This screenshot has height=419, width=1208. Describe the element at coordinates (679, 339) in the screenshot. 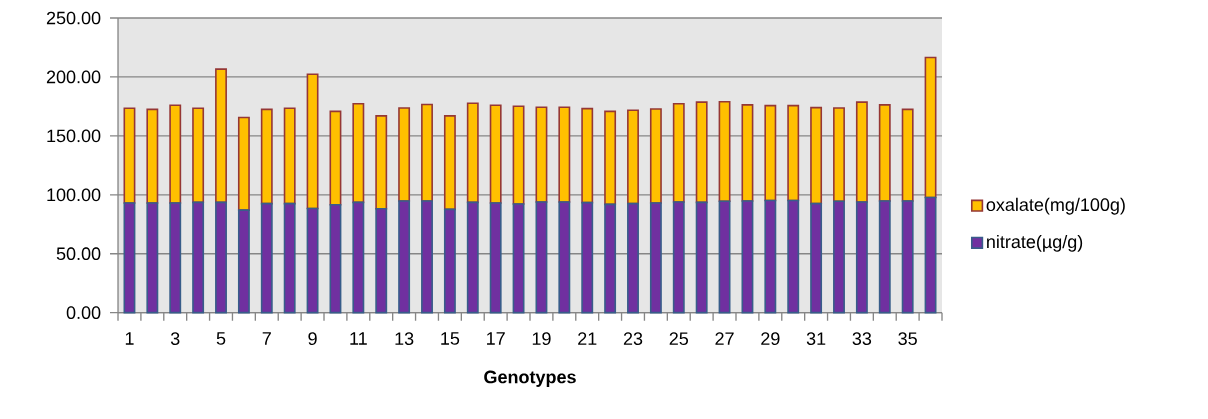

I see `x-tick-label: 25` at that location.